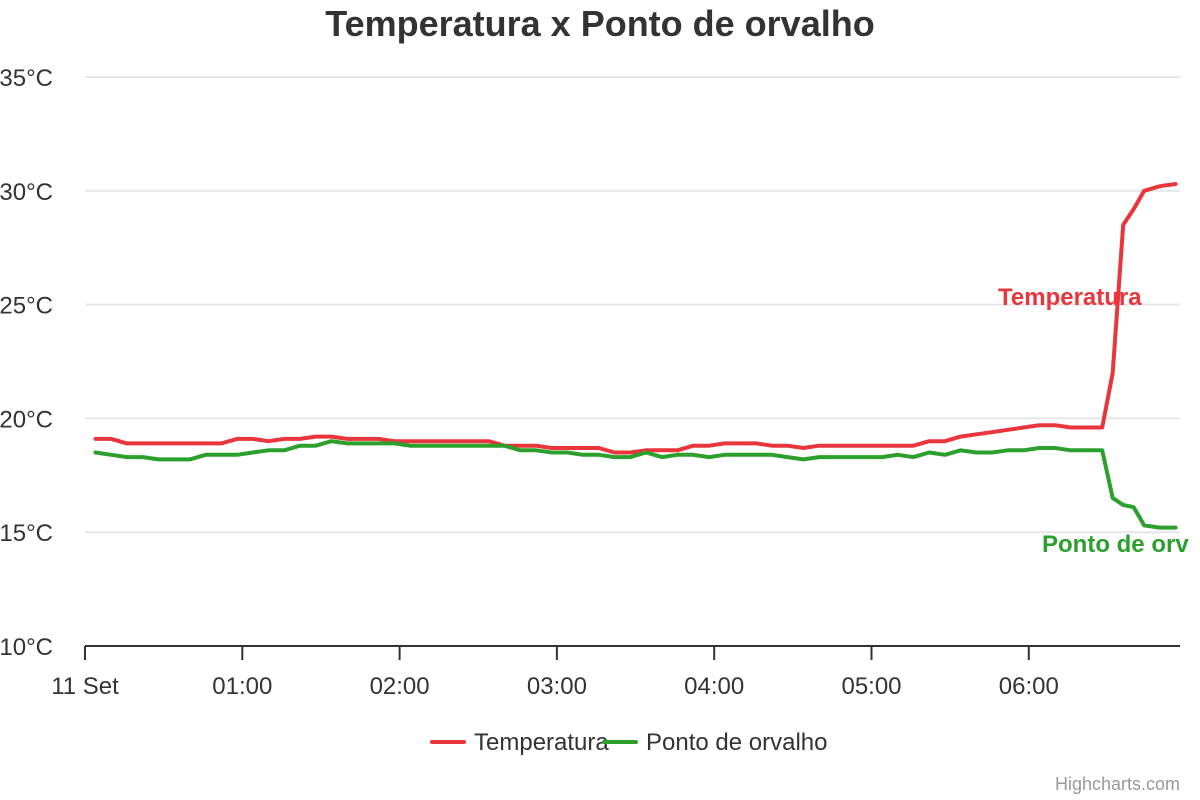  What do you see at coordinates (1029, 686) in the screenshot?
I see `x-tick-label: 06:00` at bounding box center [1029, 686].